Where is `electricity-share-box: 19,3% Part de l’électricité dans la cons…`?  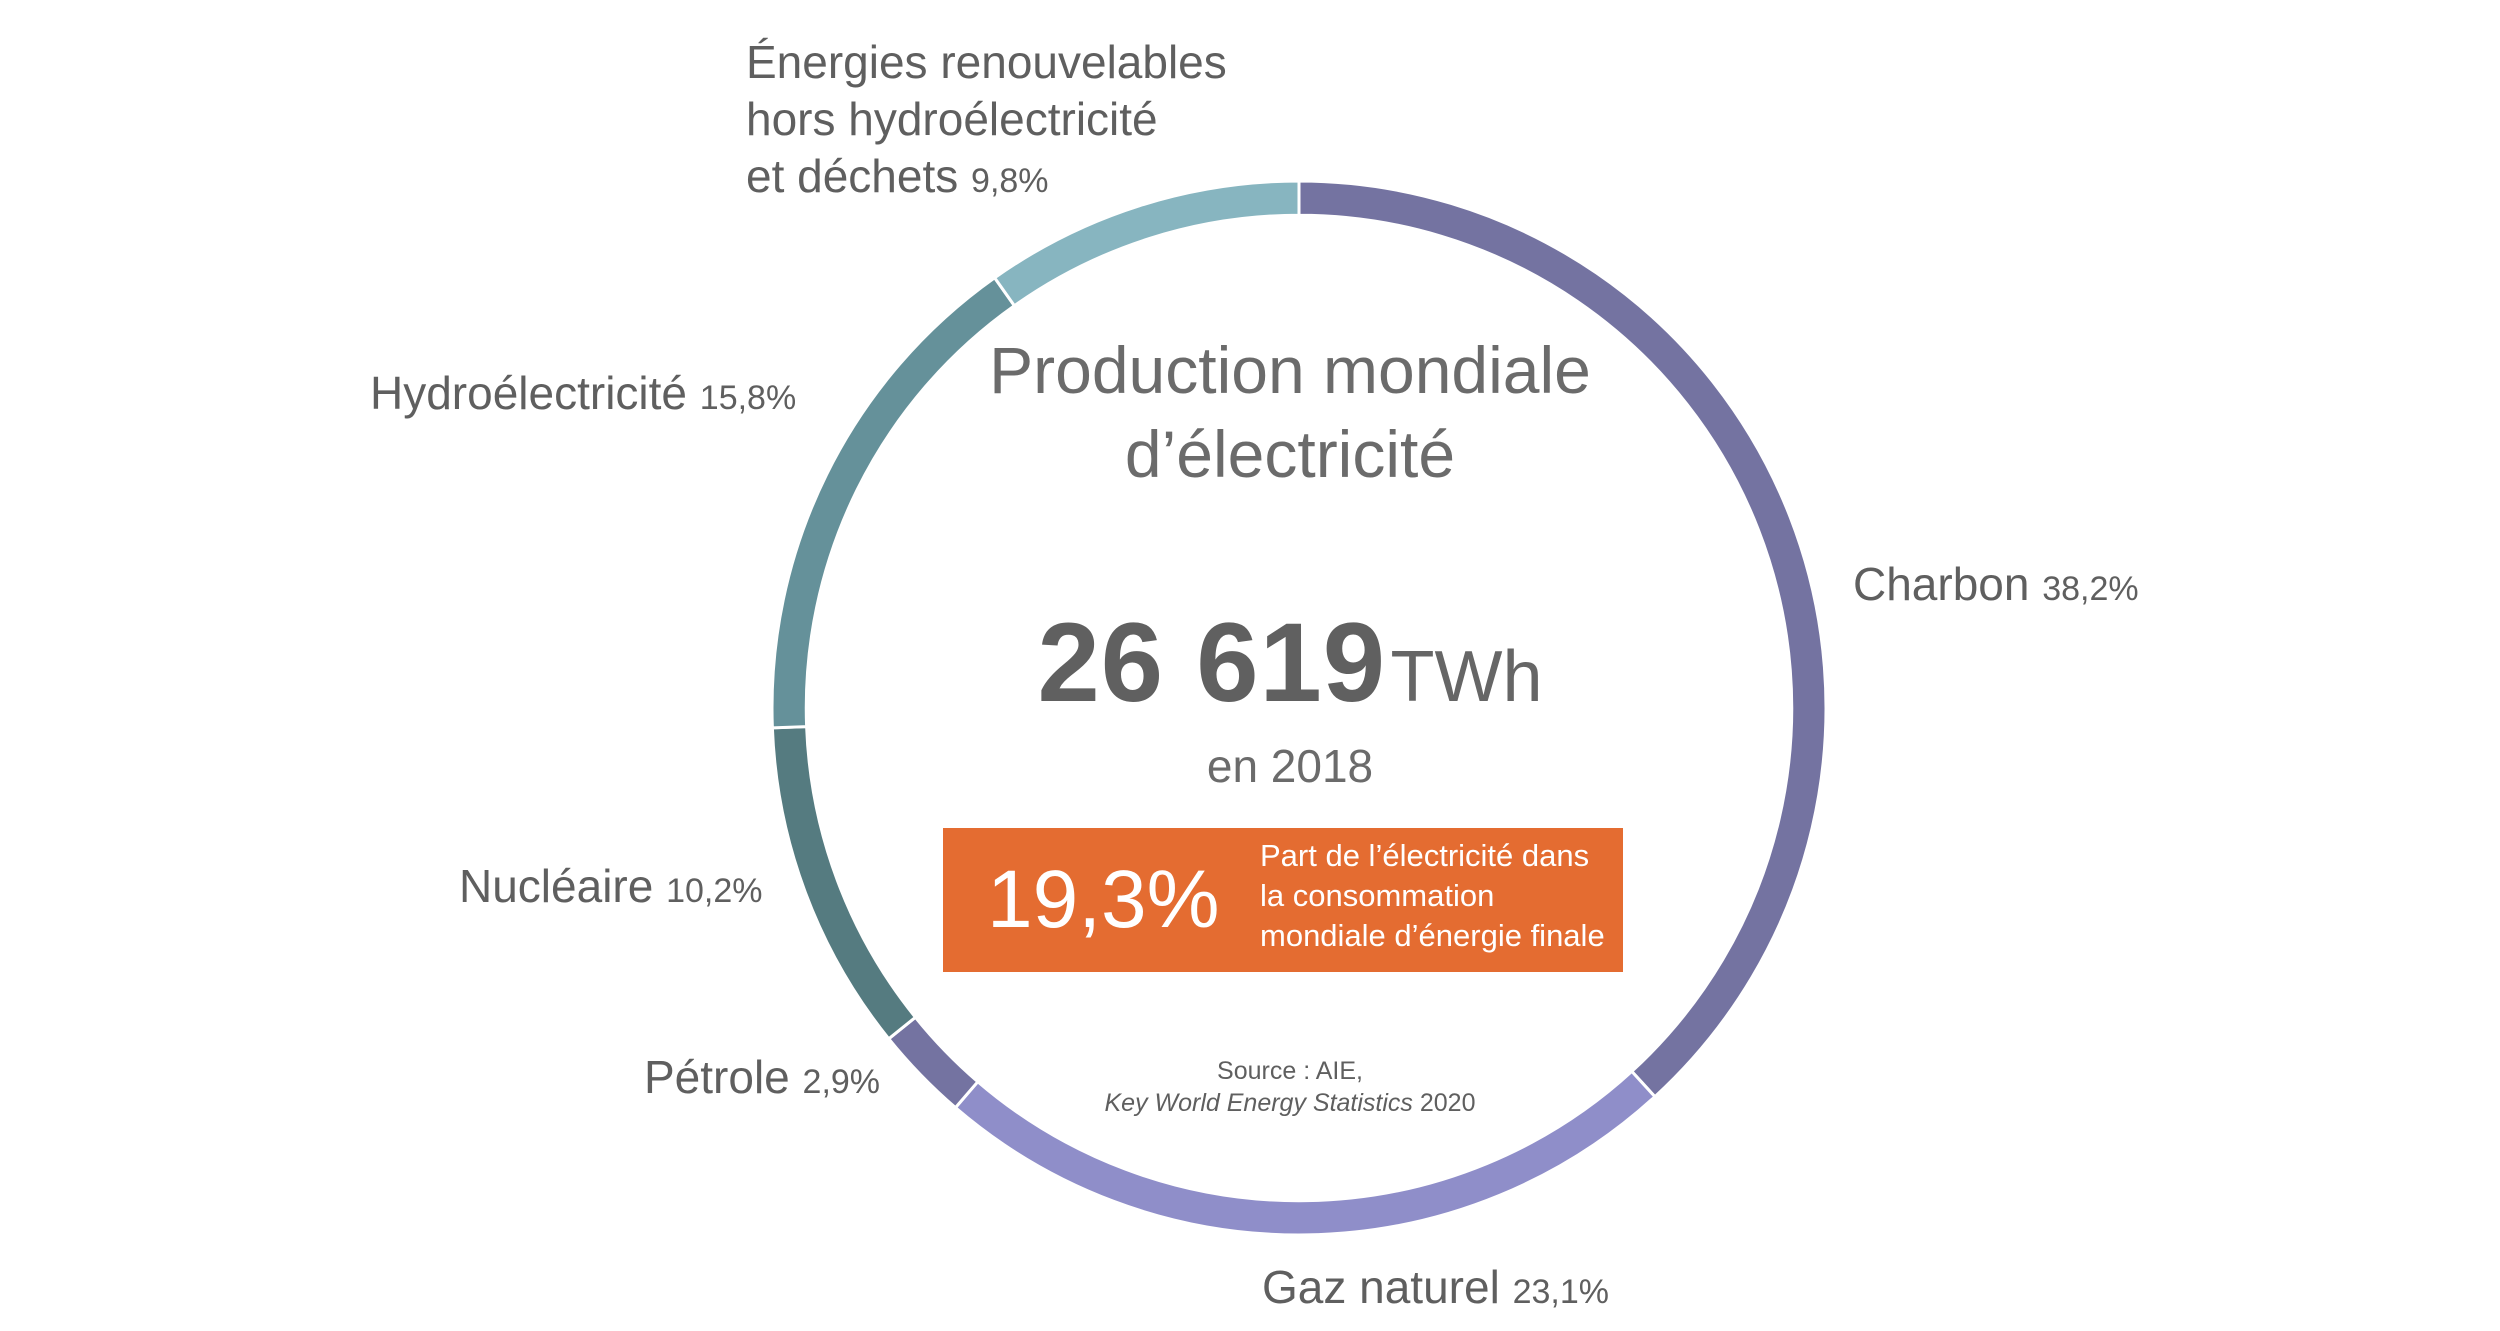
electricity-share-box: 19,3% Part de l’électricité dans la cons… is located at coordinates (1283, 900).